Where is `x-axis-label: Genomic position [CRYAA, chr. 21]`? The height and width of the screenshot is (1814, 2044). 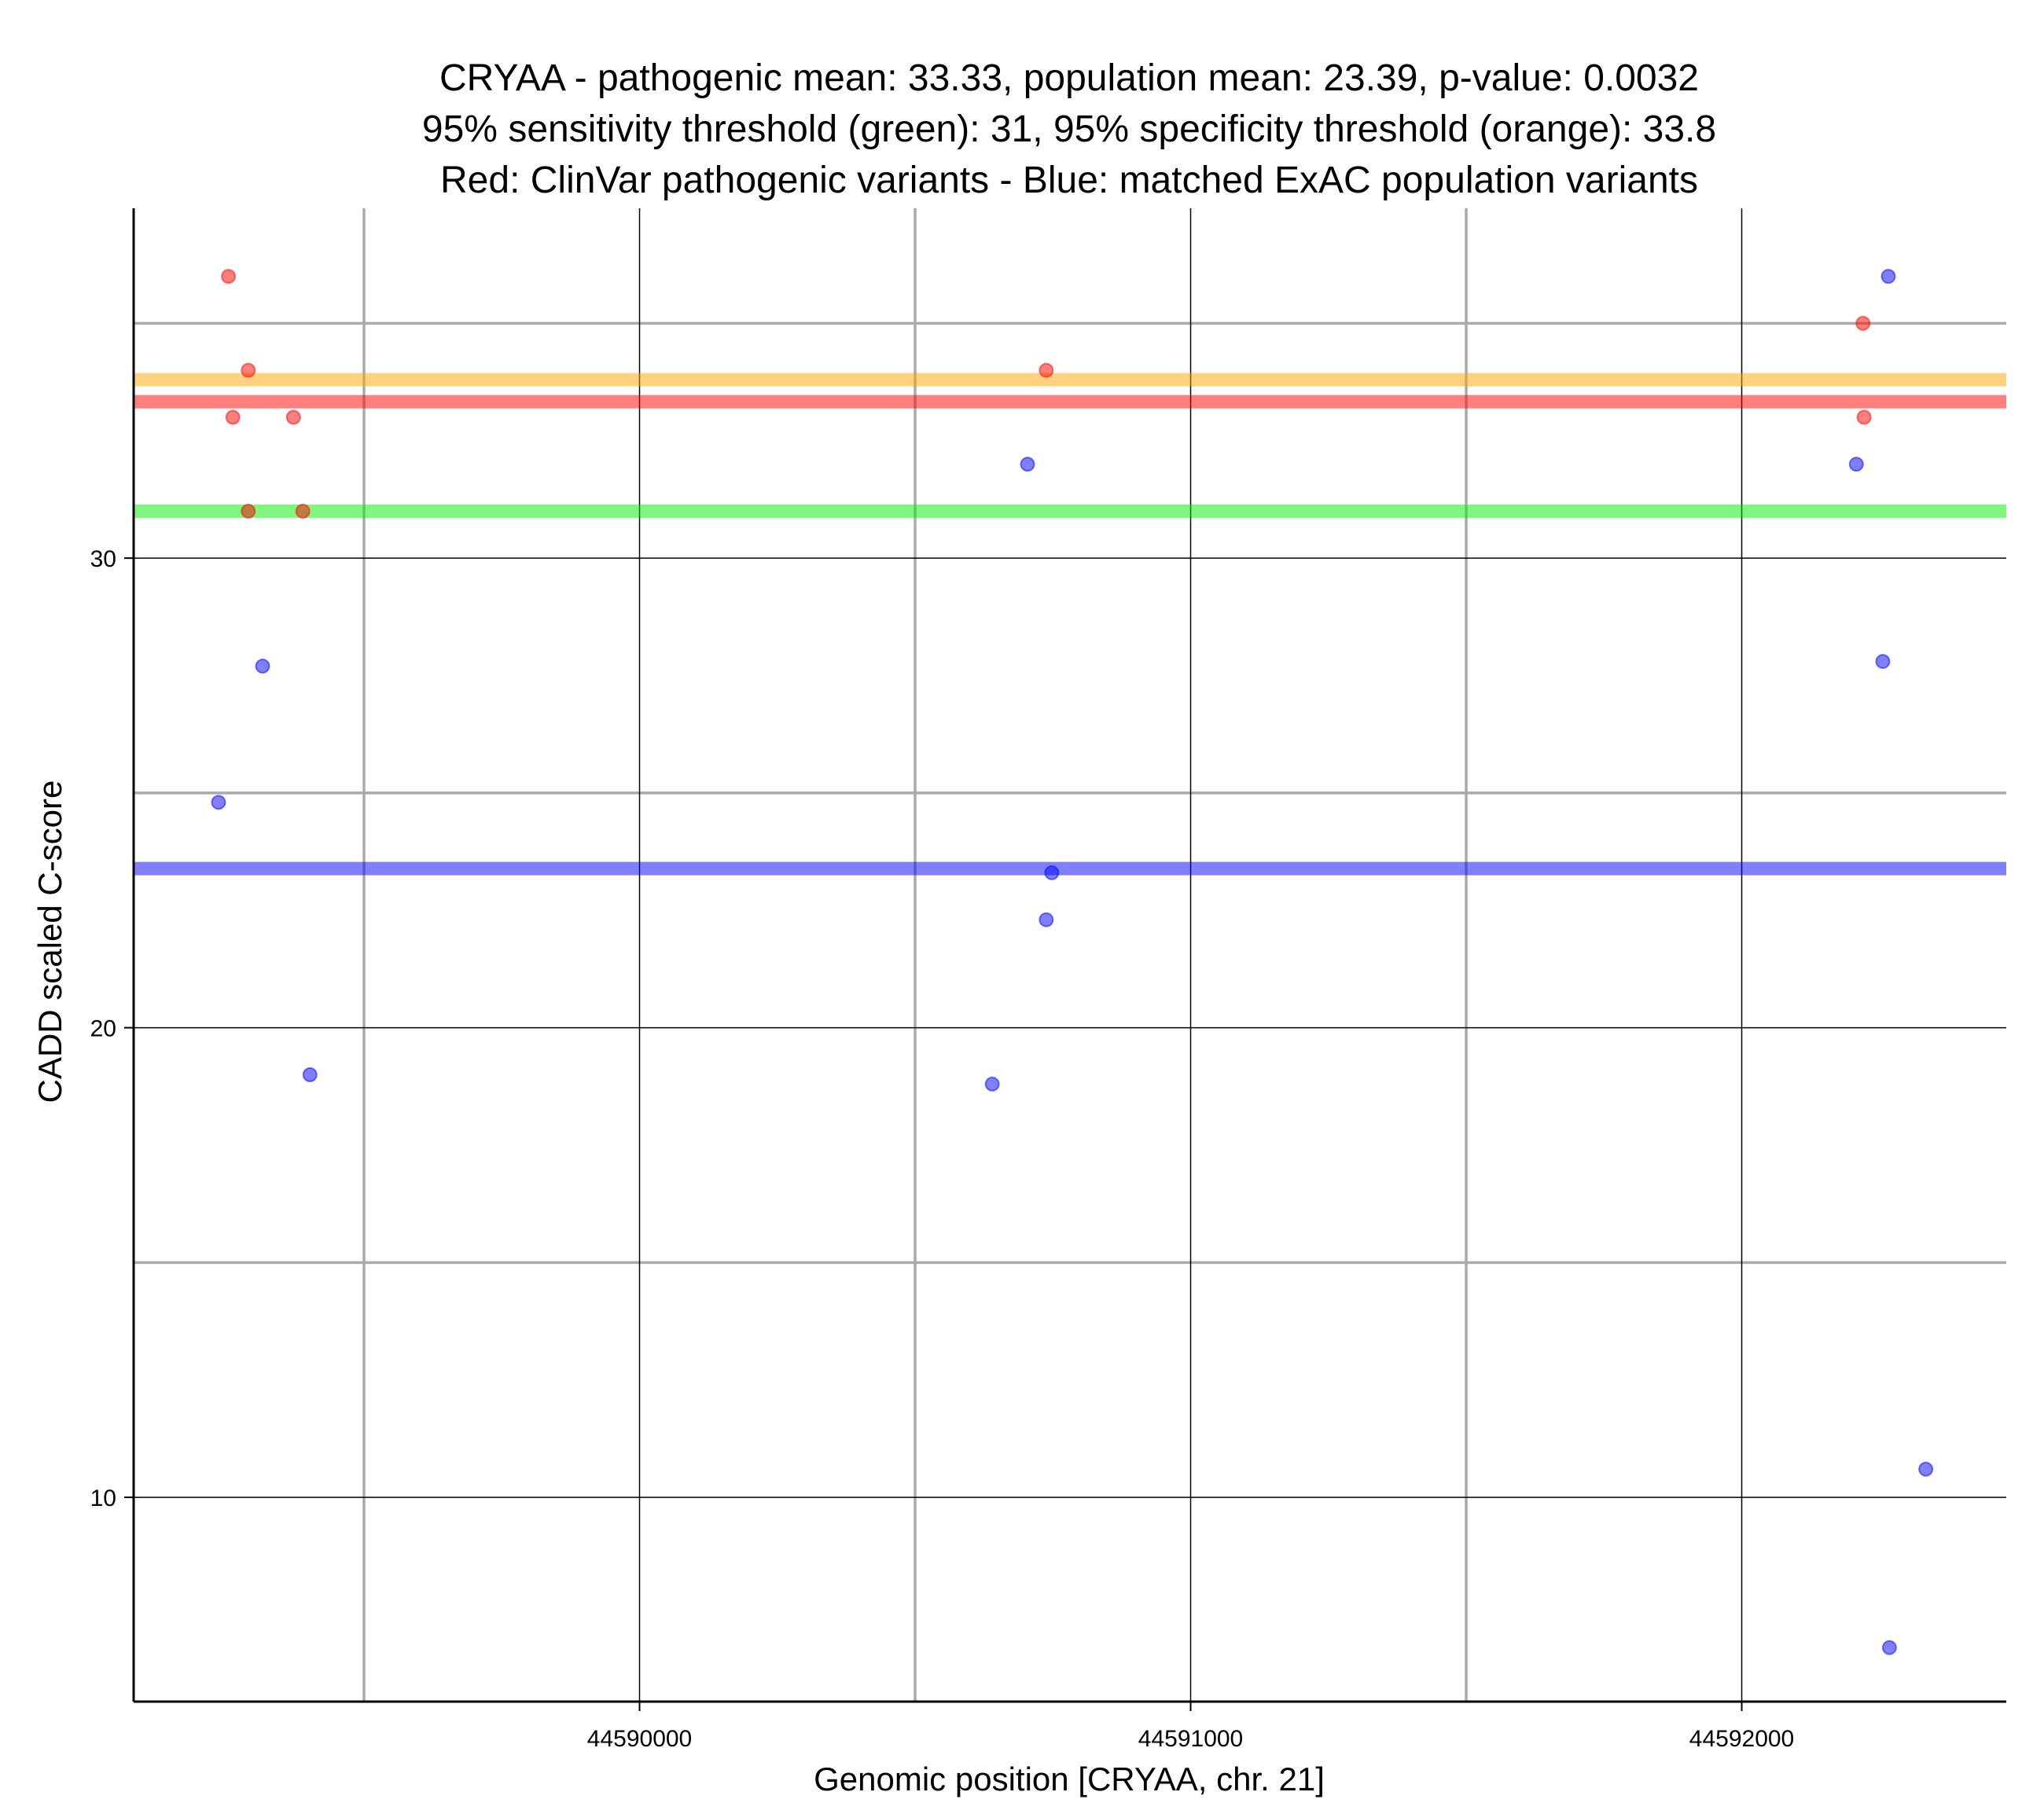
x-axis-label: Genomic position [CRYAA, chr. 21] is located at coordinates (1069, 1779).